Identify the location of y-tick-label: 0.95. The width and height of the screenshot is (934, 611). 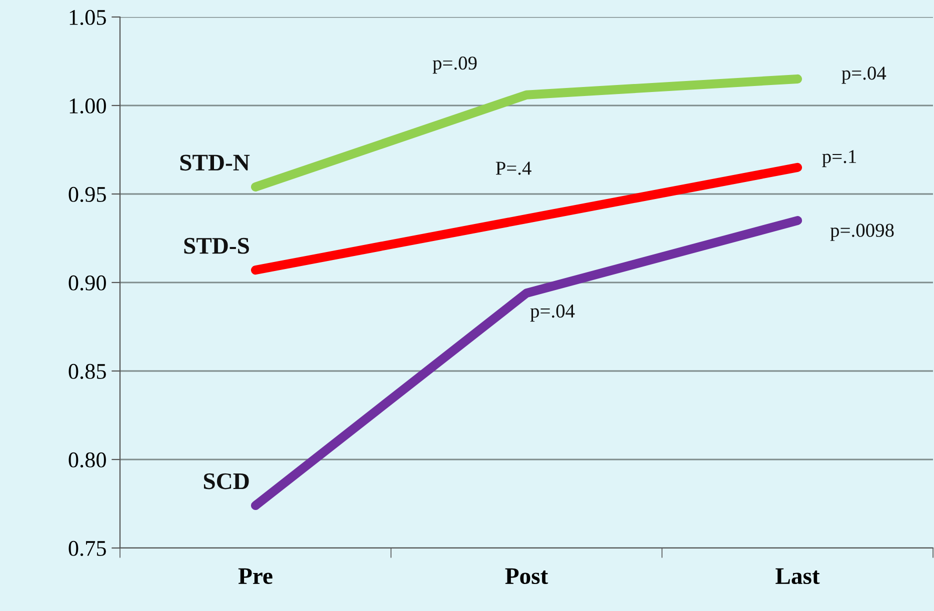
(87, 194).